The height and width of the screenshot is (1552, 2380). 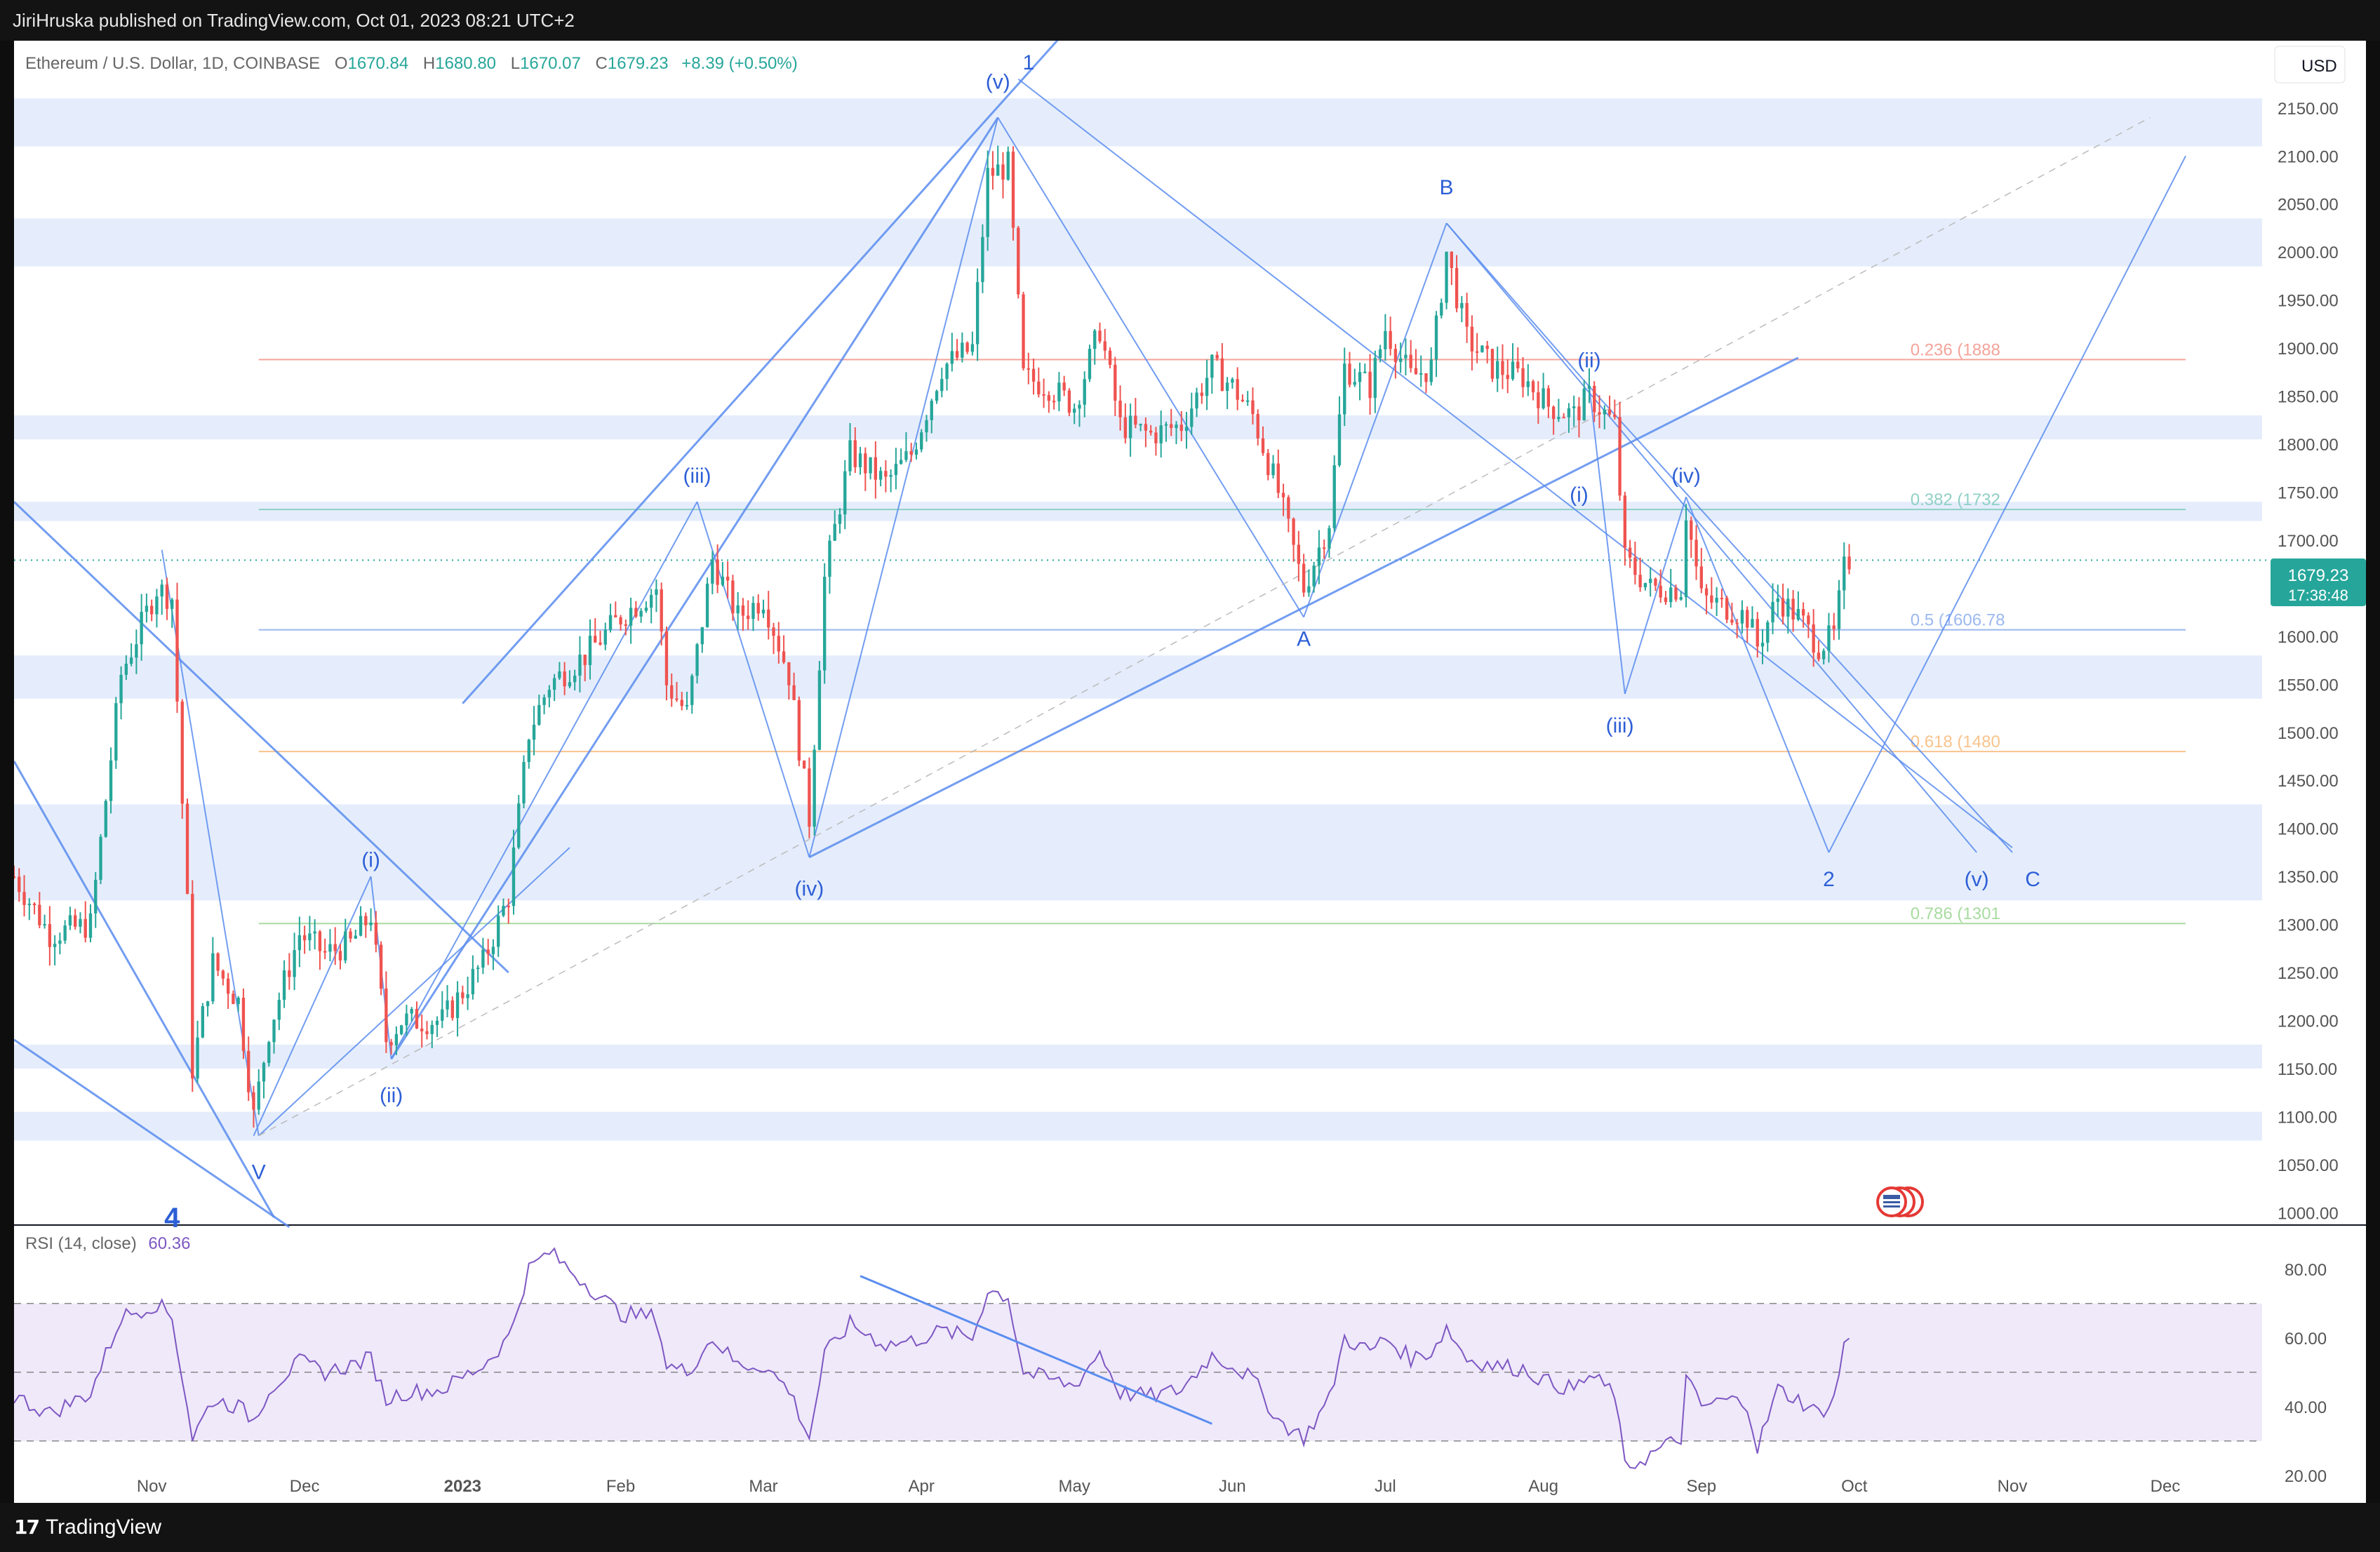 What do you see at coordinates (173, 63) in the screenshot?
I see `legend-symbol: Ethereum / U.S. Dollar, 1D, COINBASE` at bounding box center [173, 63].